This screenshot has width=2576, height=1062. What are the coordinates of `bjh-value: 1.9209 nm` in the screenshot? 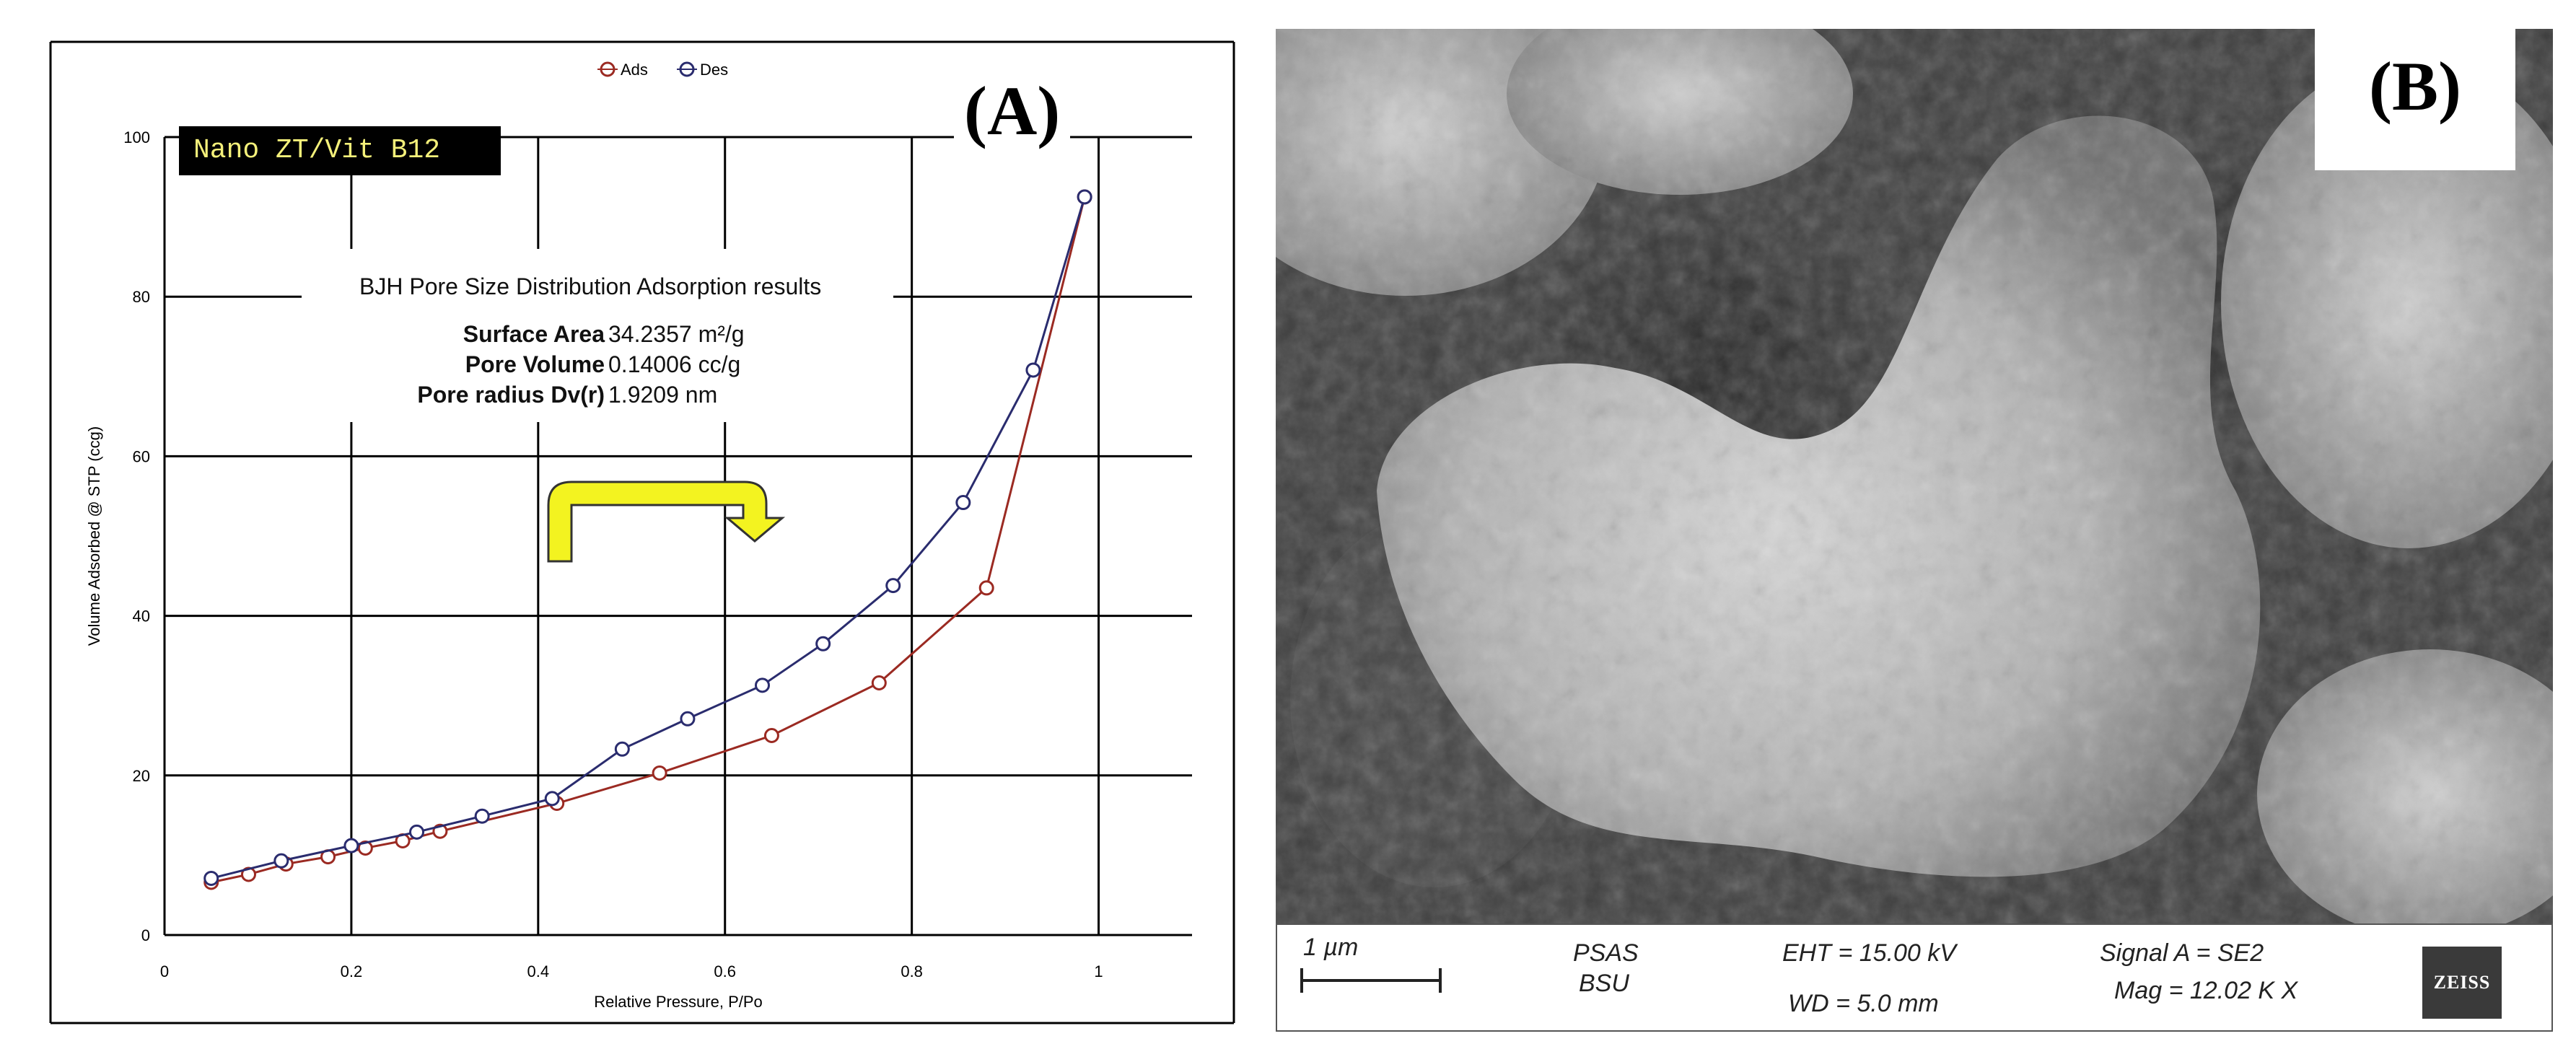 It's located at (663, 395).